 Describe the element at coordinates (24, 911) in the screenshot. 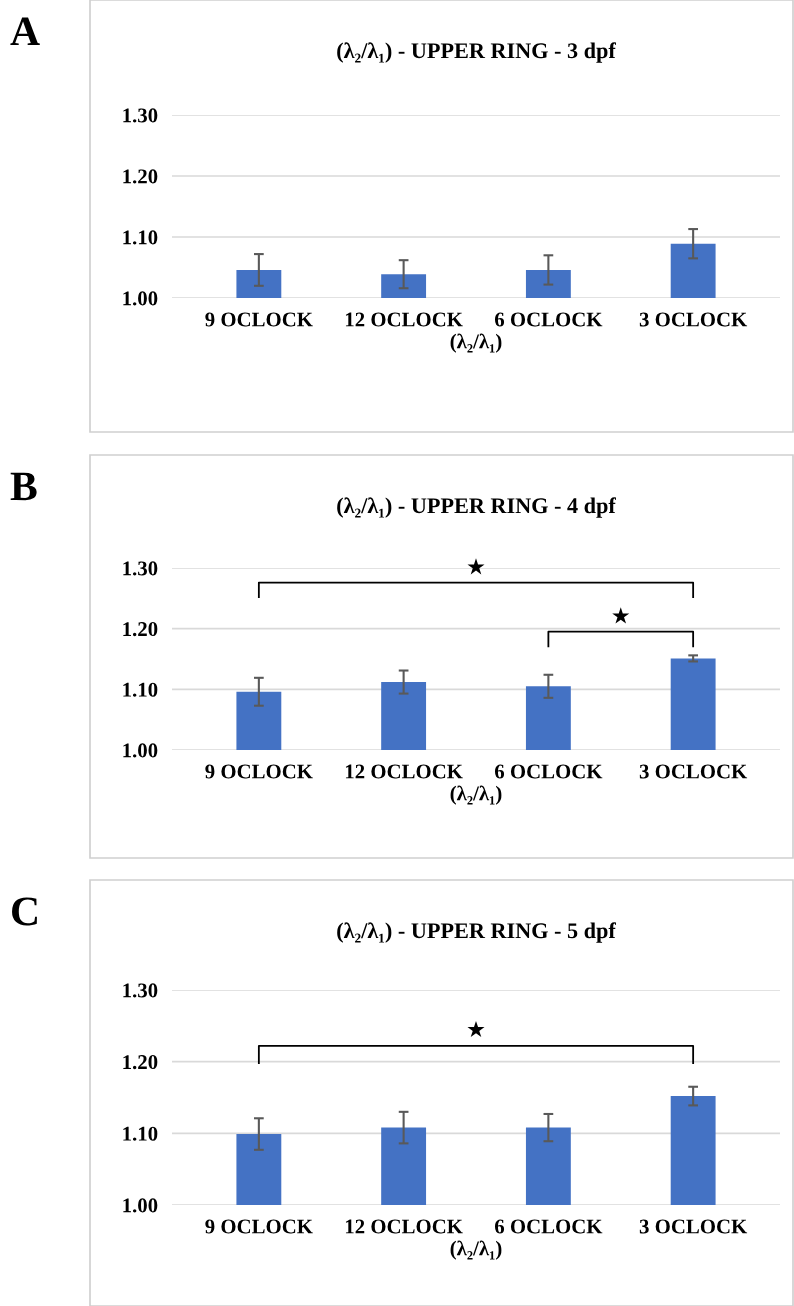

I see `text: C` at that location.